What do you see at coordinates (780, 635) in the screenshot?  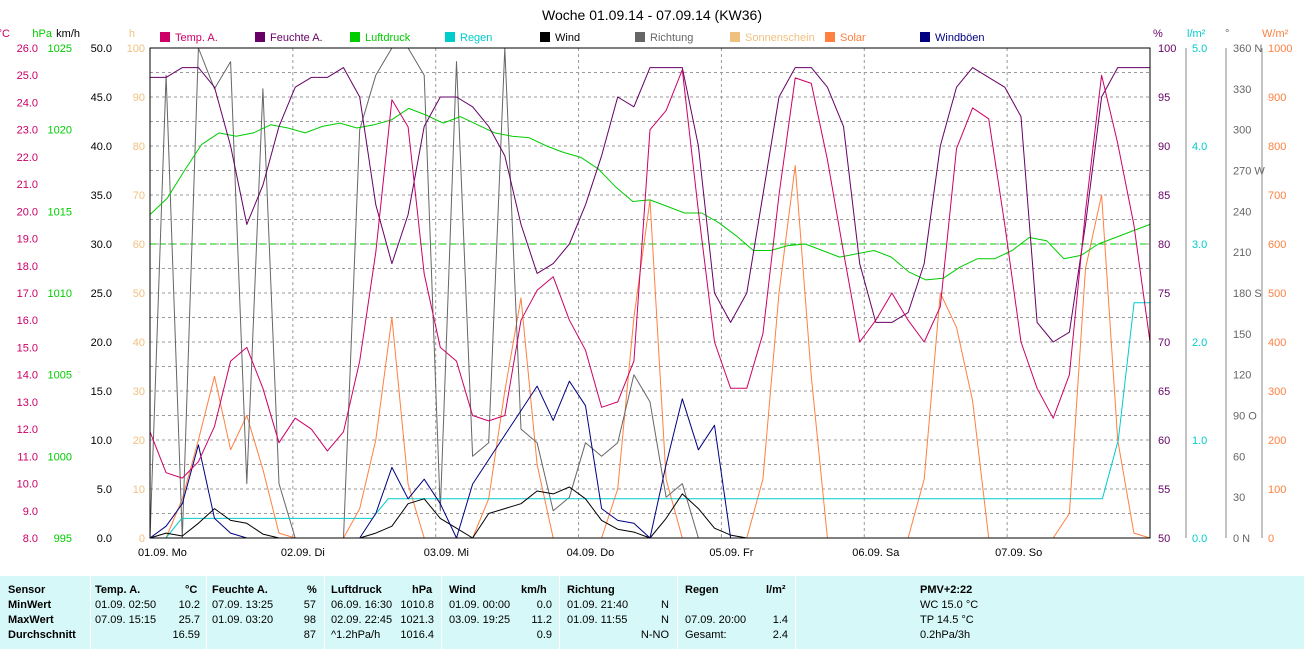 I see `rain-total-value: 2.4` at bounding box center [780, 635].